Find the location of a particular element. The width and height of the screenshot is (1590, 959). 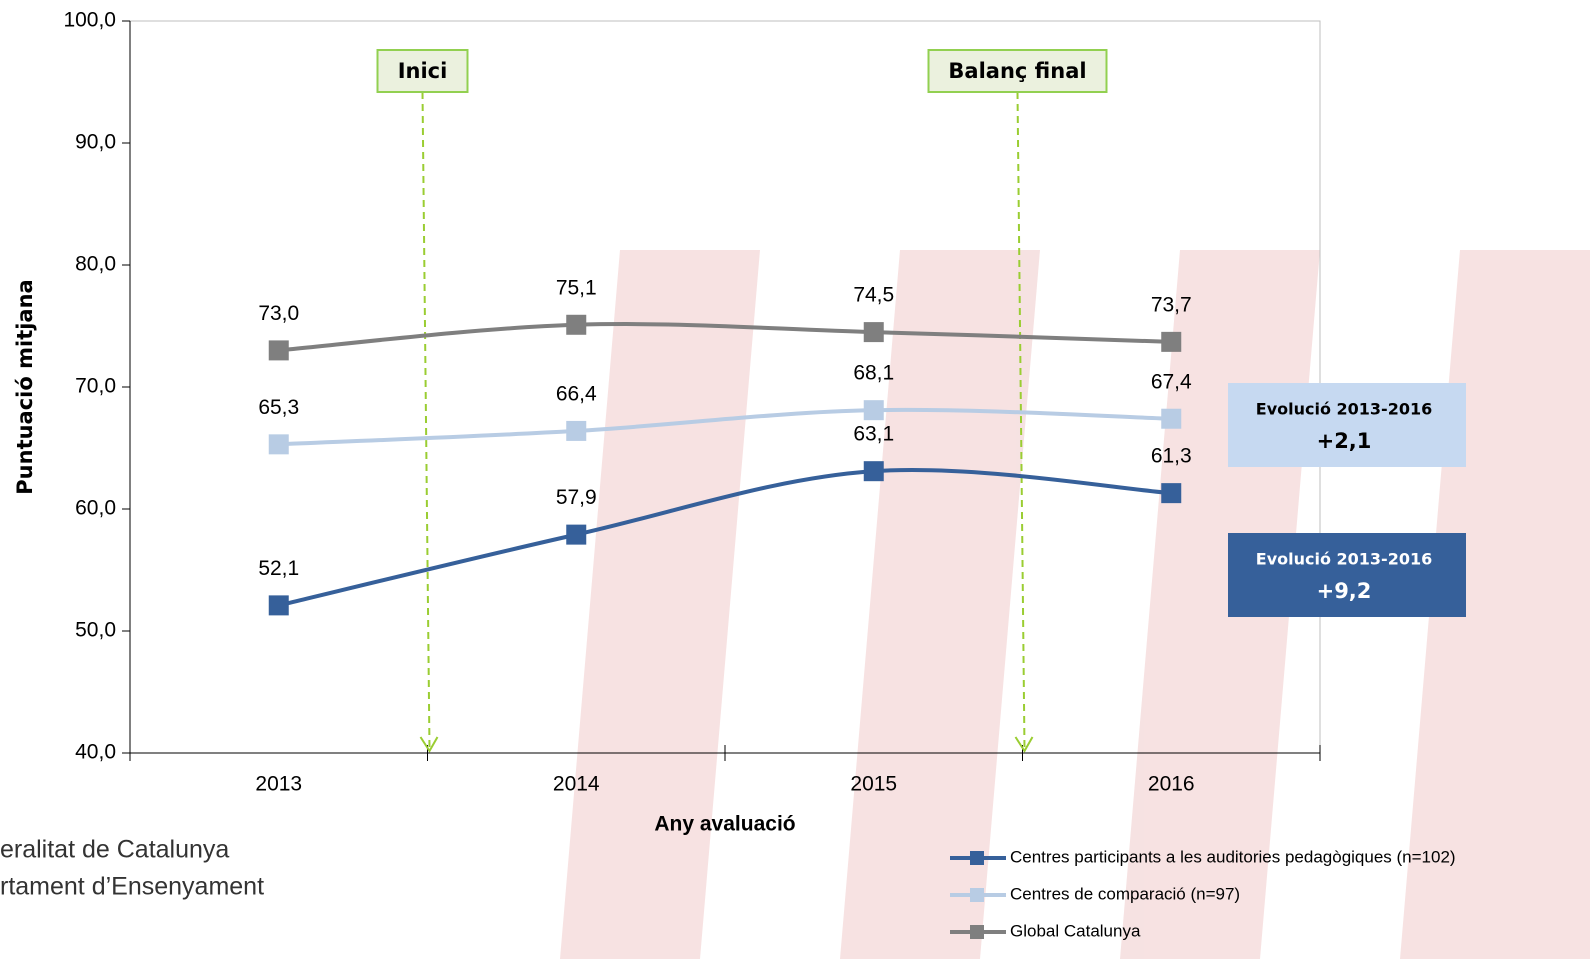

marker-label: Balanç final is located at coordinates (1017, 71).